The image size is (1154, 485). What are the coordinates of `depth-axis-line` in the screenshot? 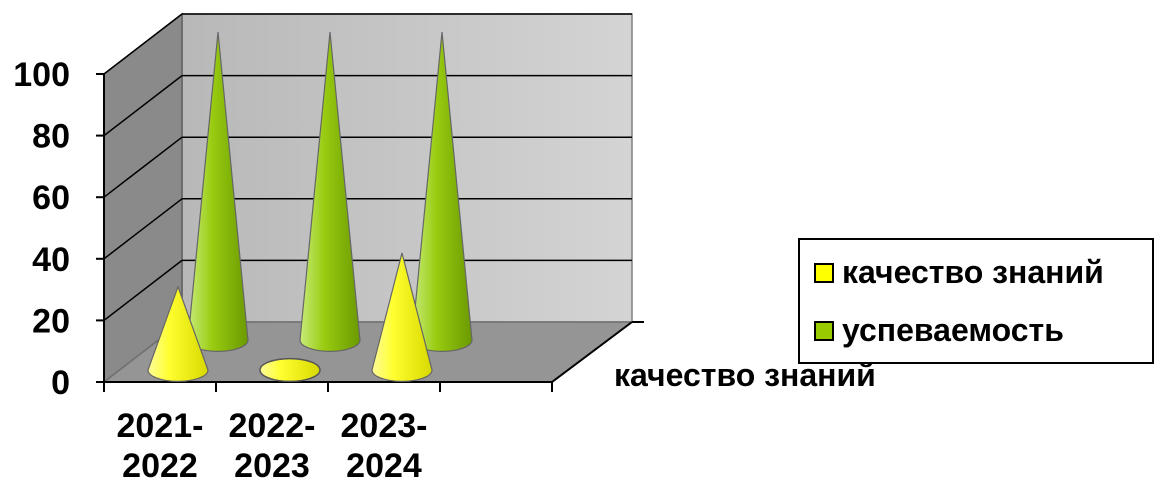 It's located at (592, 352).